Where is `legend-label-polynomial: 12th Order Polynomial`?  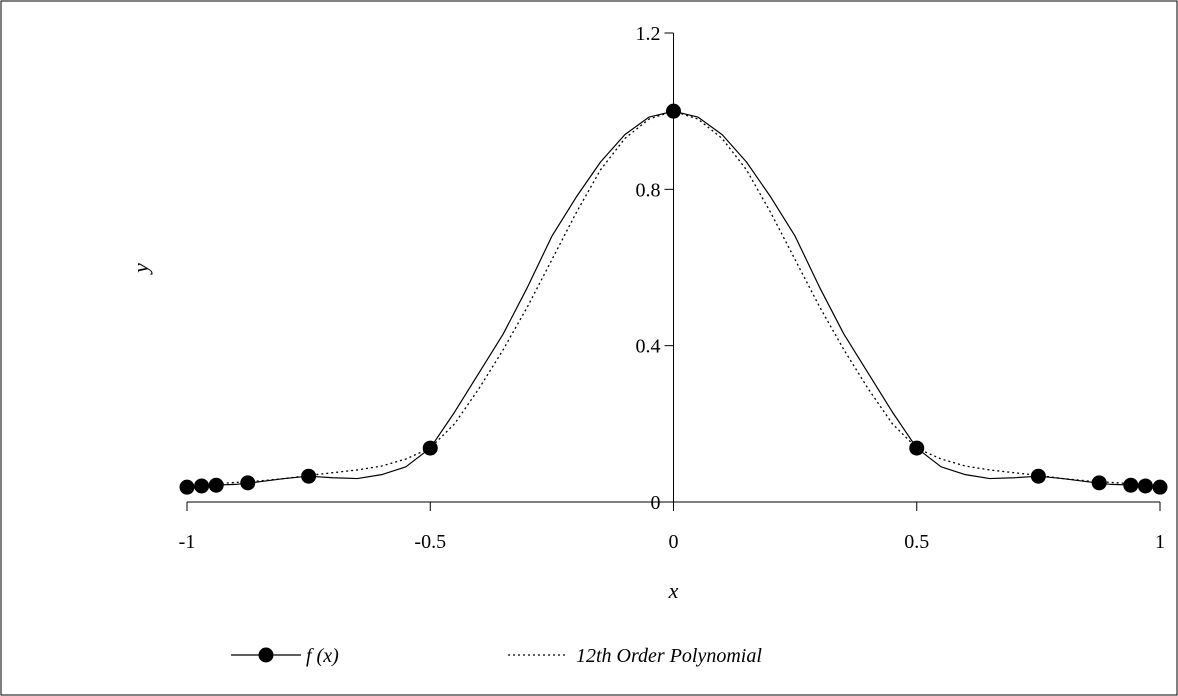
legend-label-polynomial: 12th Order Polynomial is located at coordinates (669, 656).